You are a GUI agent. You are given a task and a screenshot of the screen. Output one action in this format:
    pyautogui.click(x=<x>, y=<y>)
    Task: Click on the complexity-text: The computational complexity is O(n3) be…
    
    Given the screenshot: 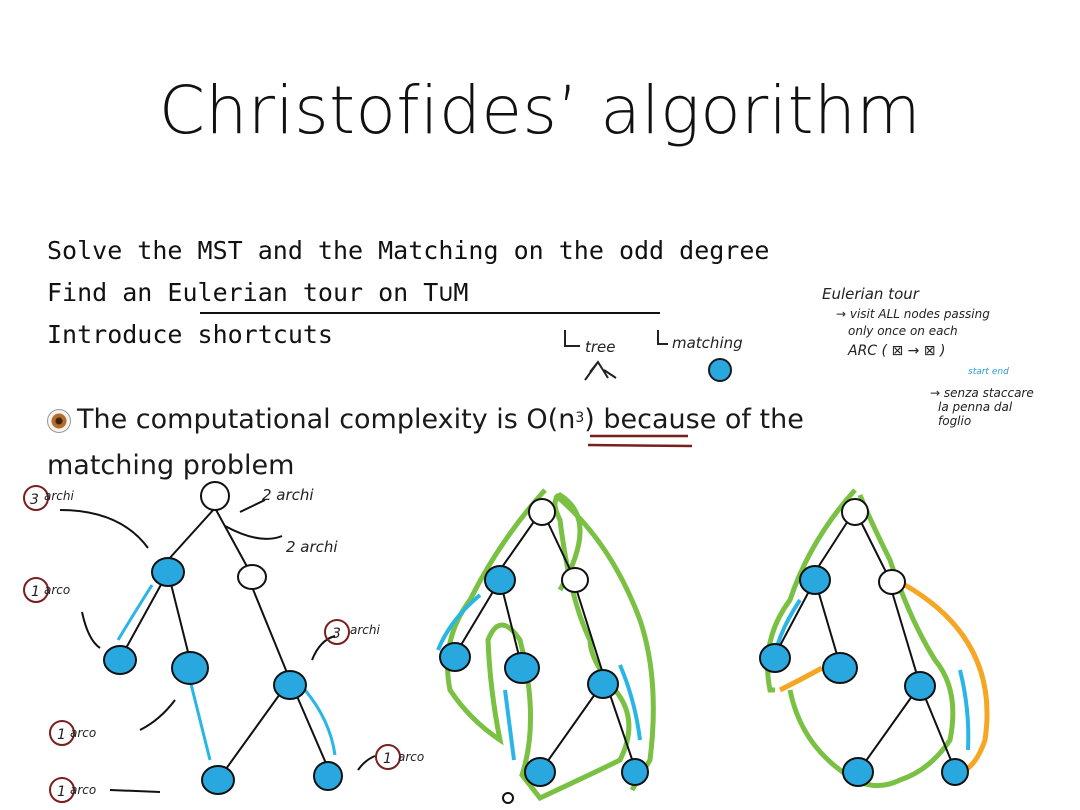 What is the action you would take?
    pyautogui.click(x=487, y=442)
    